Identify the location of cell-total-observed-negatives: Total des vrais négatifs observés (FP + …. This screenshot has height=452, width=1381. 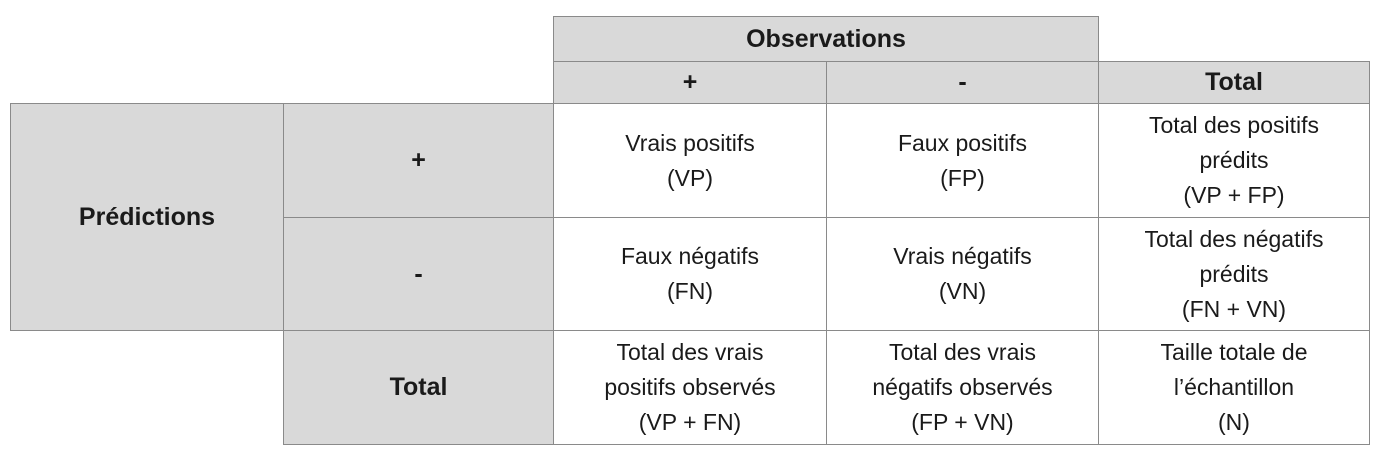
(962, 387).